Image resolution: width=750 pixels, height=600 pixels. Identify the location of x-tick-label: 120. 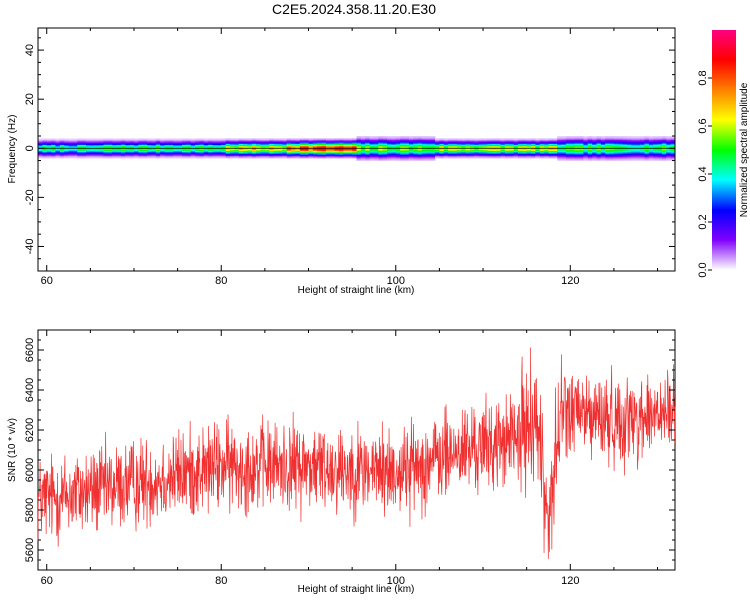
(570, 281).